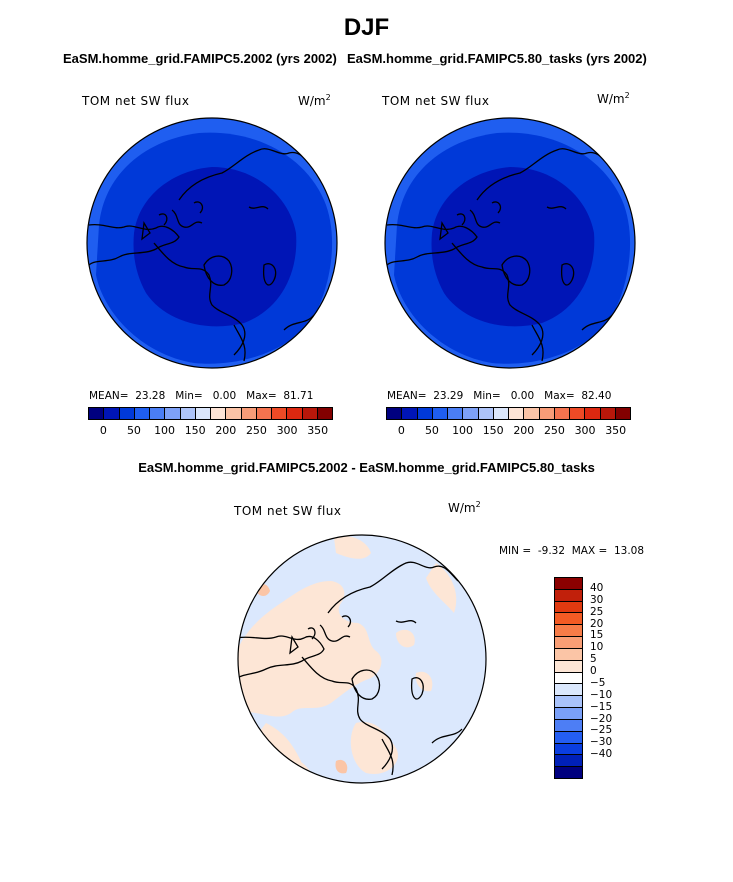 The image size is (733, 882). What do you see at coordinates (597, 599) in the screenshot?
I see `colorbar-tick-label: 30` at bounding box center [597, 599].